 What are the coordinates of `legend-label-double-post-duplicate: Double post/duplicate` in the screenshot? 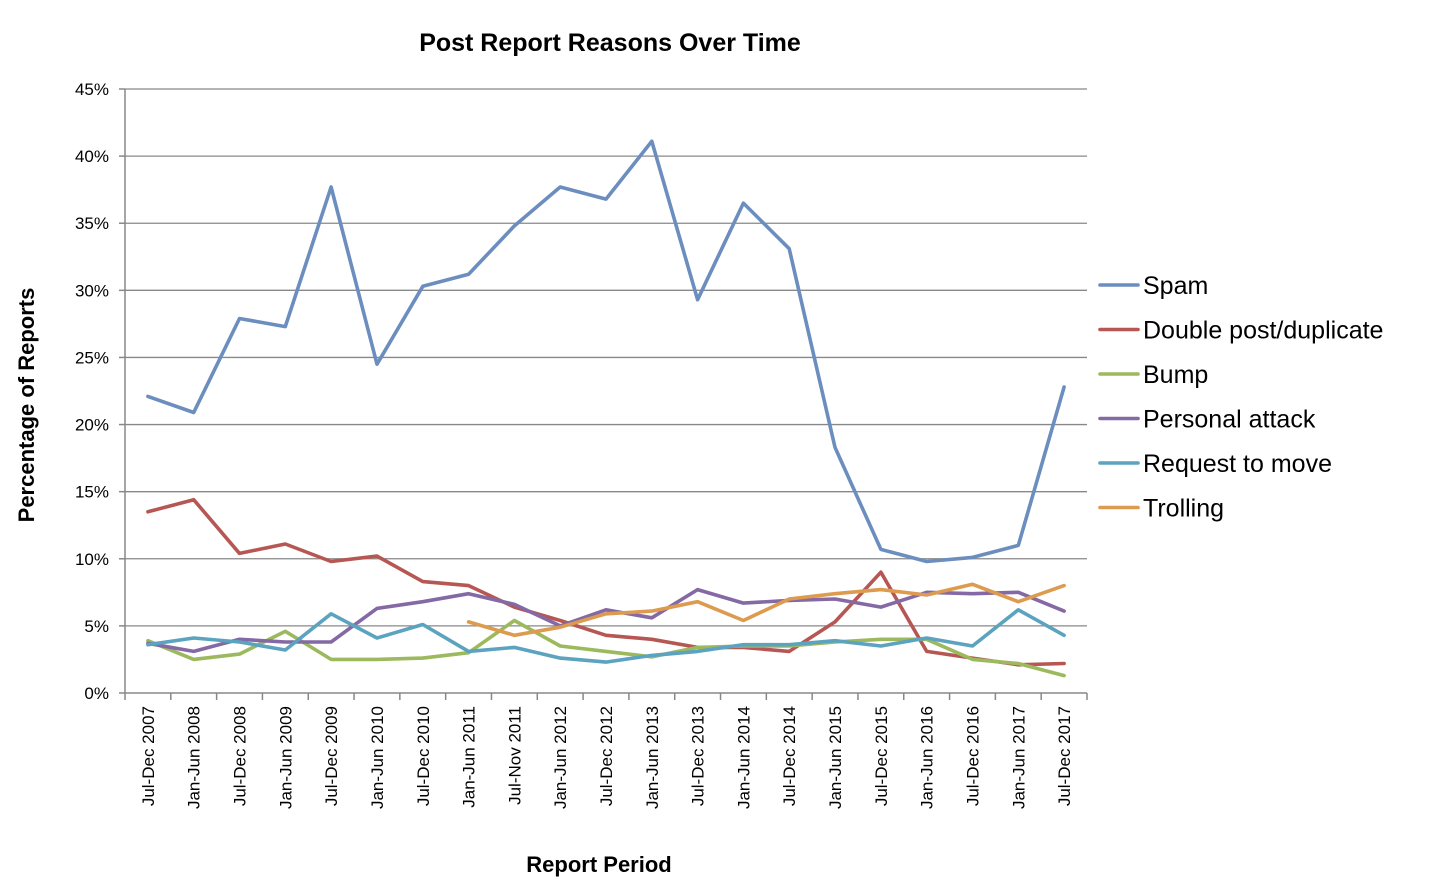 It's located at (1263, 331).